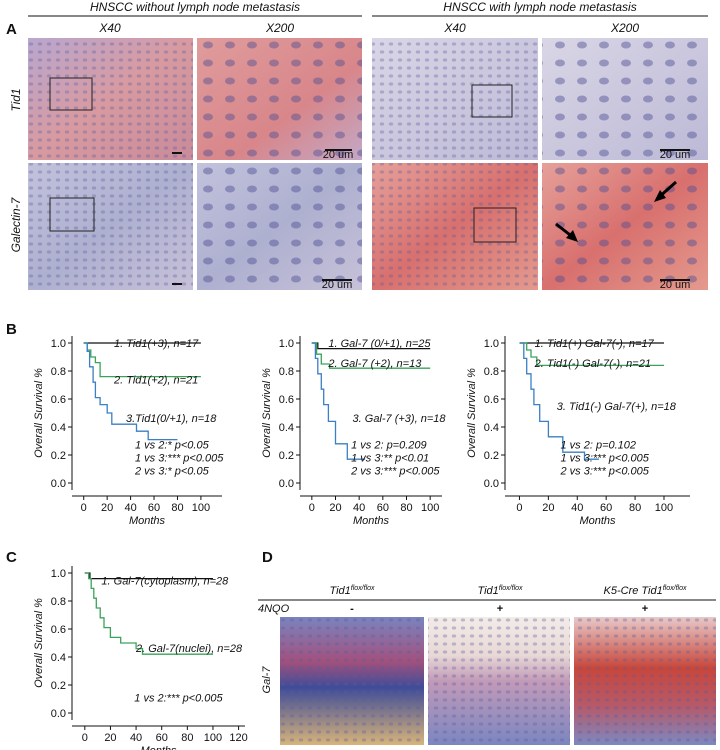 Image resolution: width=720 pixels, height=750 pixels. What do you see at coordinates (155, 381) in the screenshot?
I see `legend-entry: 2. Tid1(+2), n=21` at bounding box center [155, 381].